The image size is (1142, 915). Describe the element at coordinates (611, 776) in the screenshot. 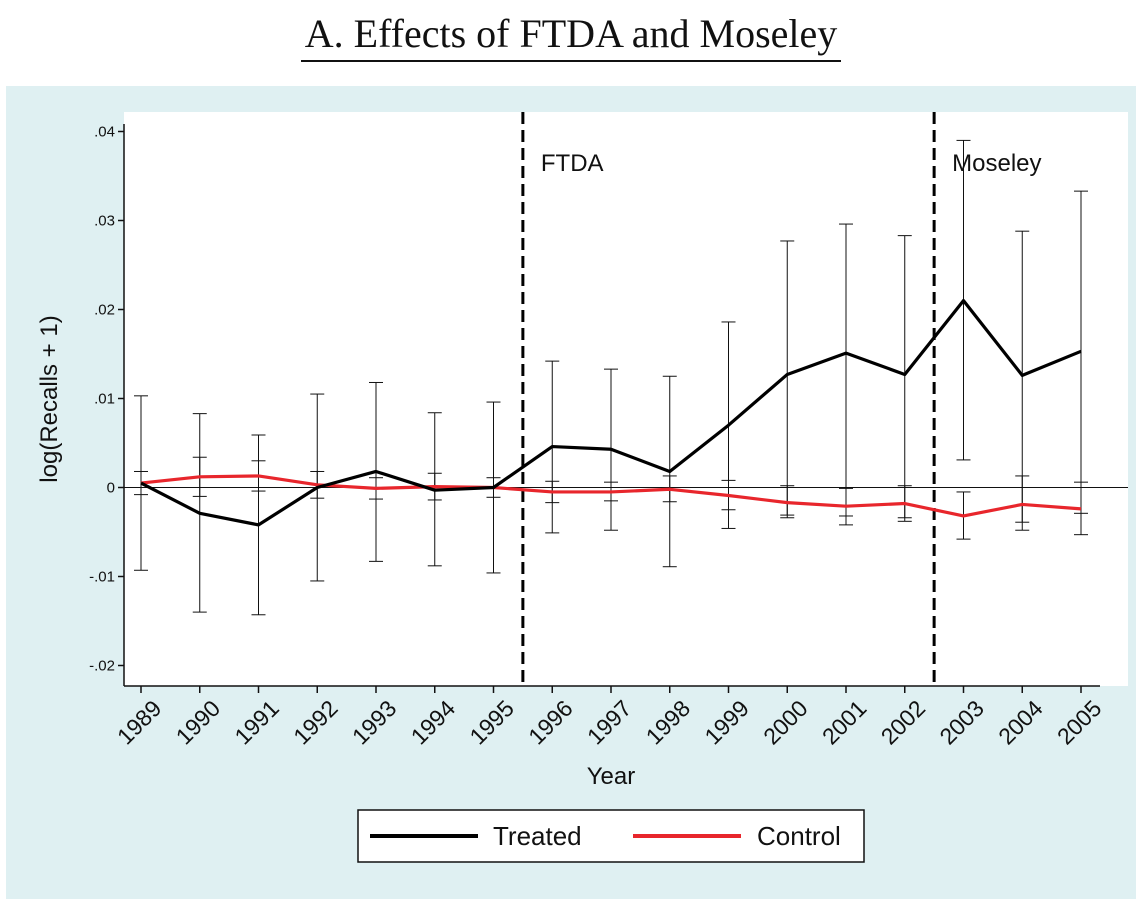

I see `x-axis-title: Year` at that location.